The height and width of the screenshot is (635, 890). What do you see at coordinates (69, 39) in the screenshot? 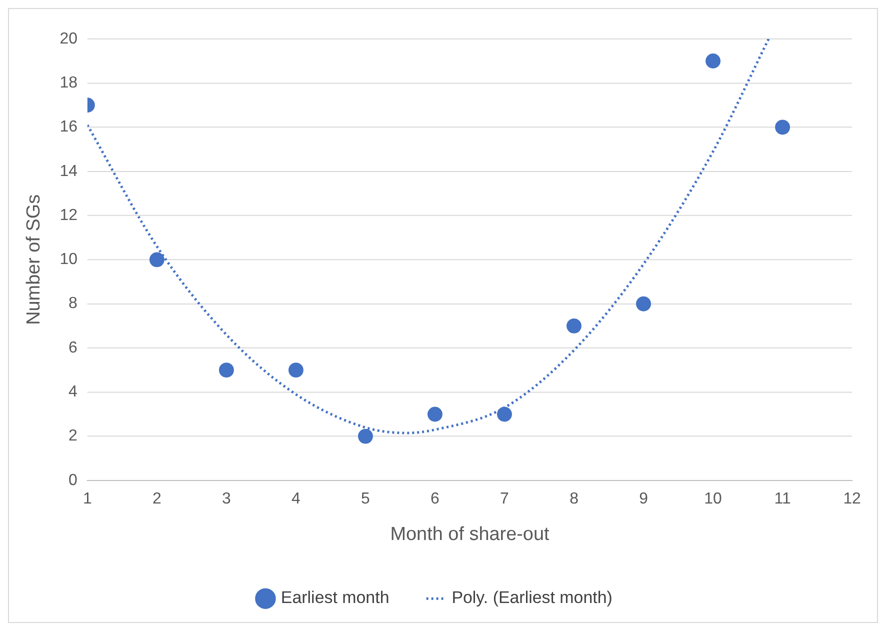
I see `y-tick-label: 20` at bounding box center [69, 39].